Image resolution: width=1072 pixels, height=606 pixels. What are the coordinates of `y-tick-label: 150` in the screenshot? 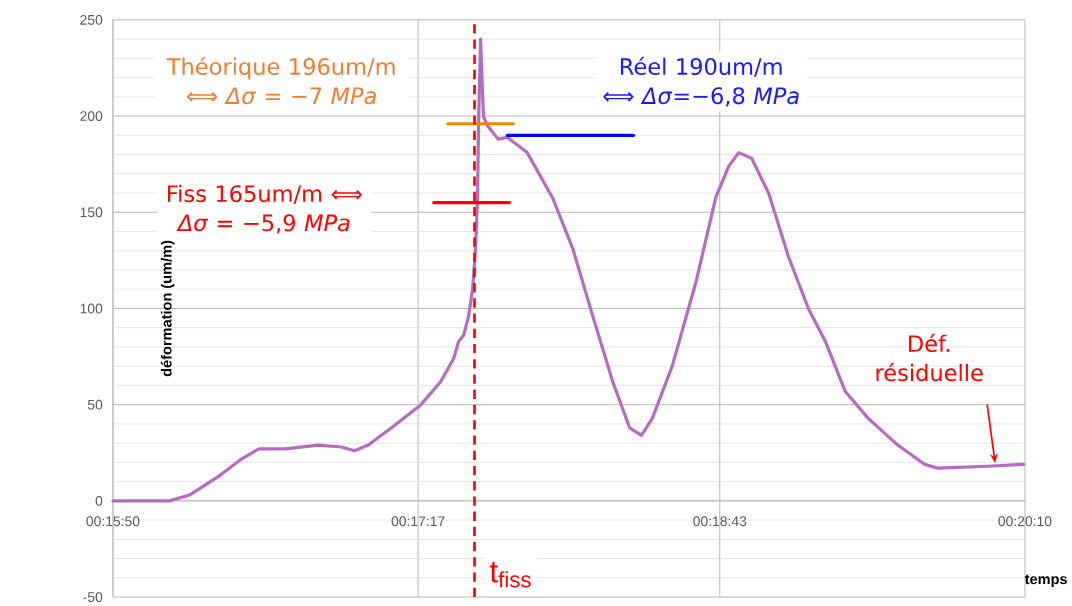 It's located at (91, 212).